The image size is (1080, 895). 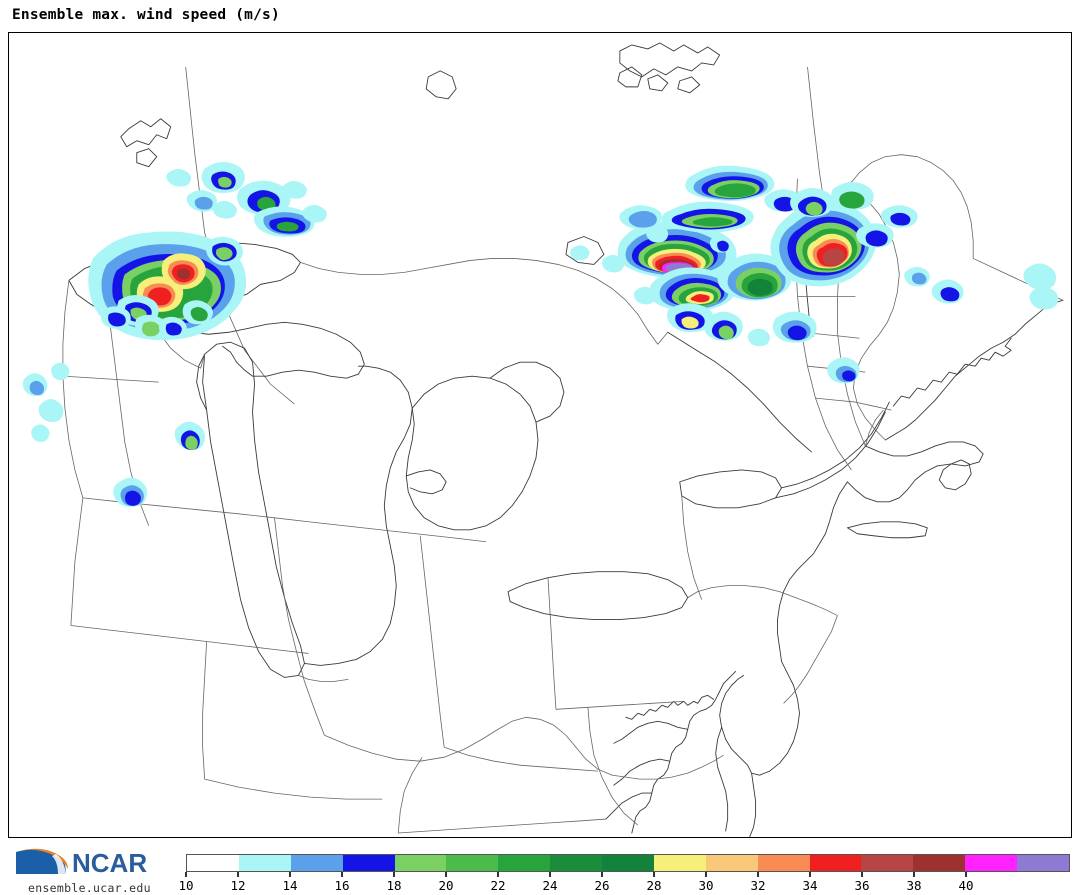 I want to click on colorbar-tick-label: 14, so click(x=290, y=885).